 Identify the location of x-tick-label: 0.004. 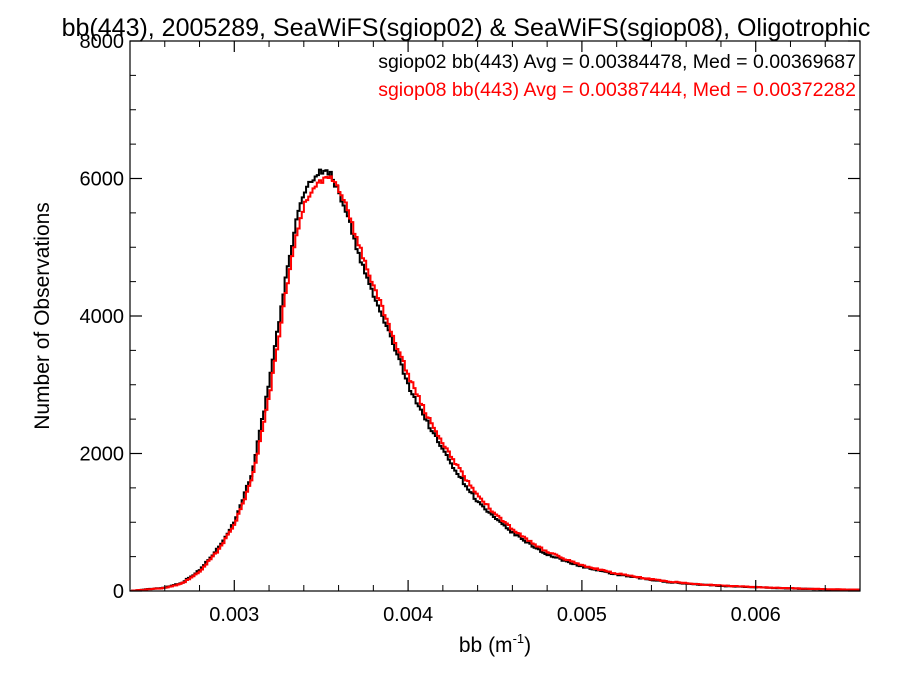
(408, 615).